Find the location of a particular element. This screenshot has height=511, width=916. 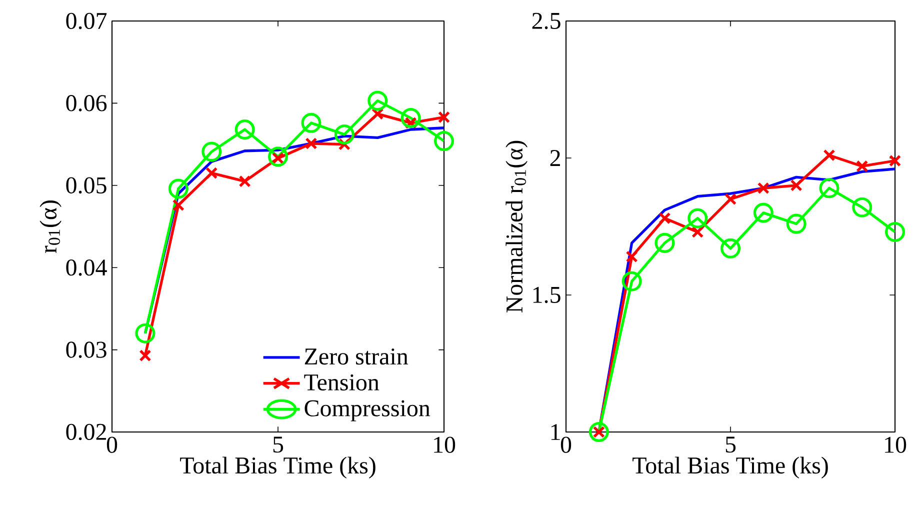

y-tick-label: 1.5 is located at coordinates (546, 295).